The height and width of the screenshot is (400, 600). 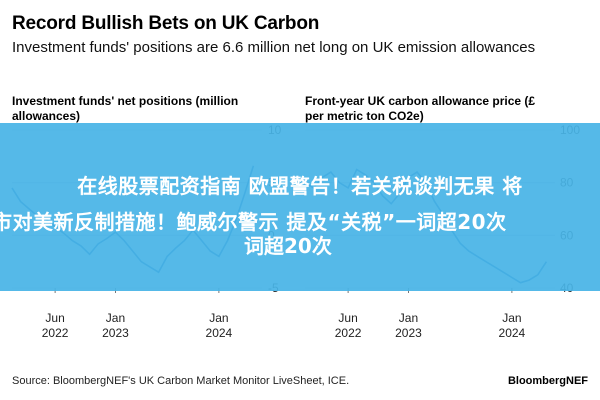 I want to click on price-title-line2: per metric ton CO2e), so click(x=364, y=116).